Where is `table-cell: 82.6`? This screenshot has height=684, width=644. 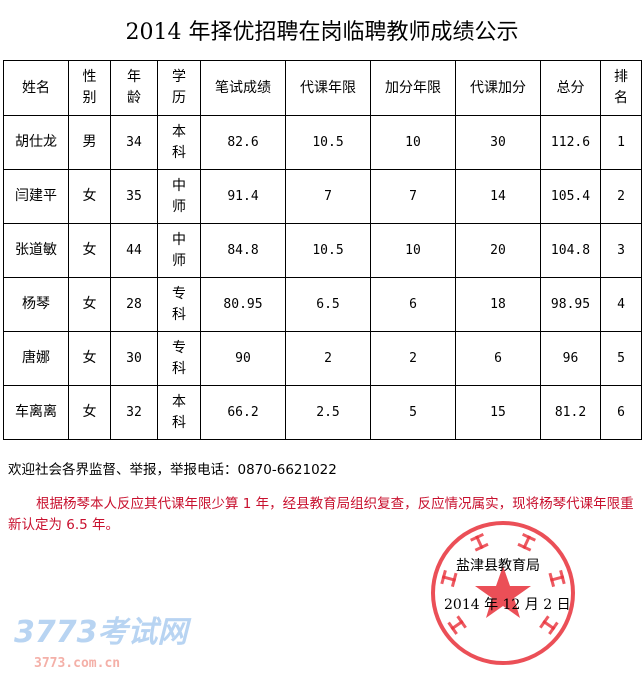 table-cell: 82.6 is located at coordinates (243, 142).